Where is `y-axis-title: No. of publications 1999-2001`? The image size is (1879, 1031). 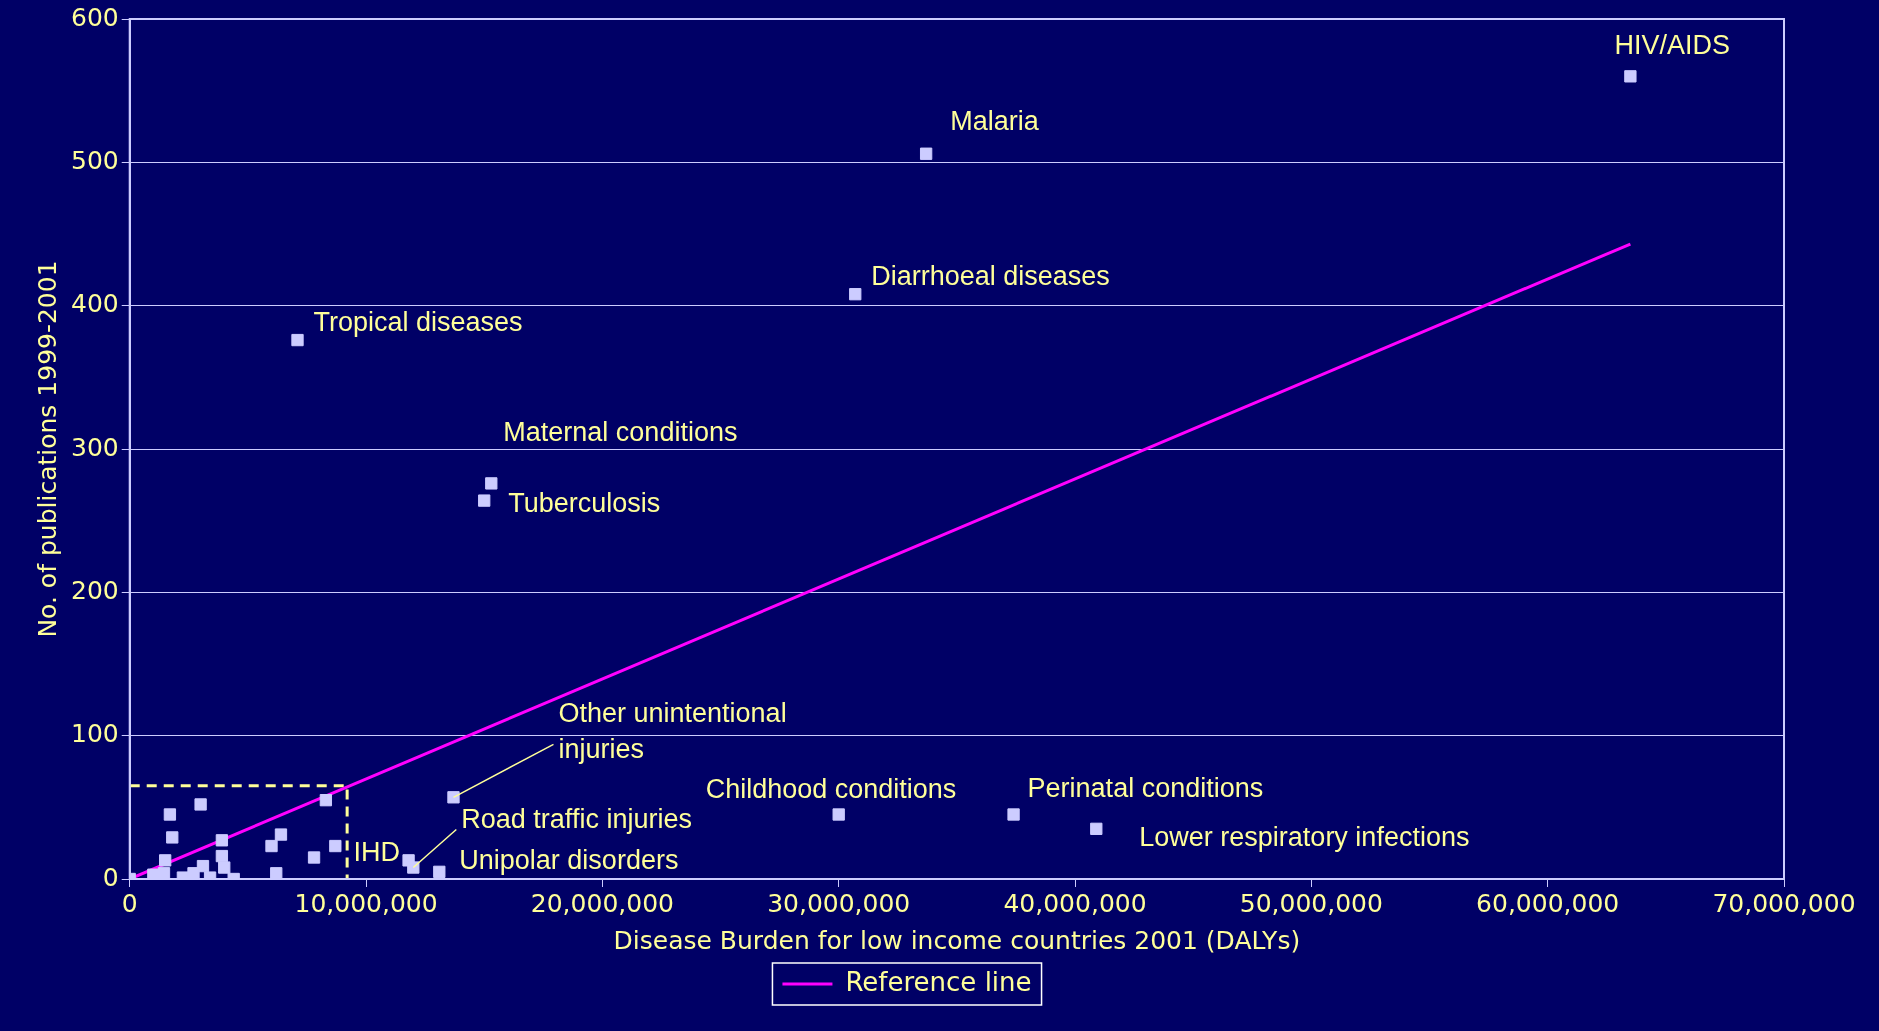
y-axis-title: No. of publications 1999-2001 is located at coordinates (47, 449).